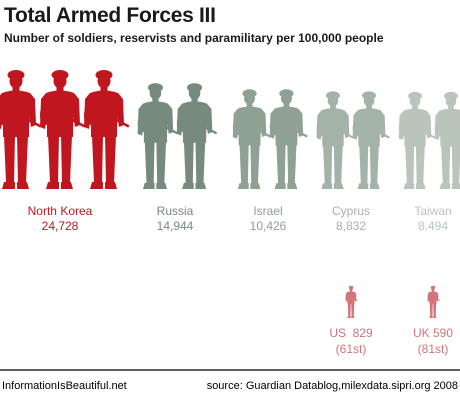  I want to click on pictogram-north-korea, so click(65, 129).